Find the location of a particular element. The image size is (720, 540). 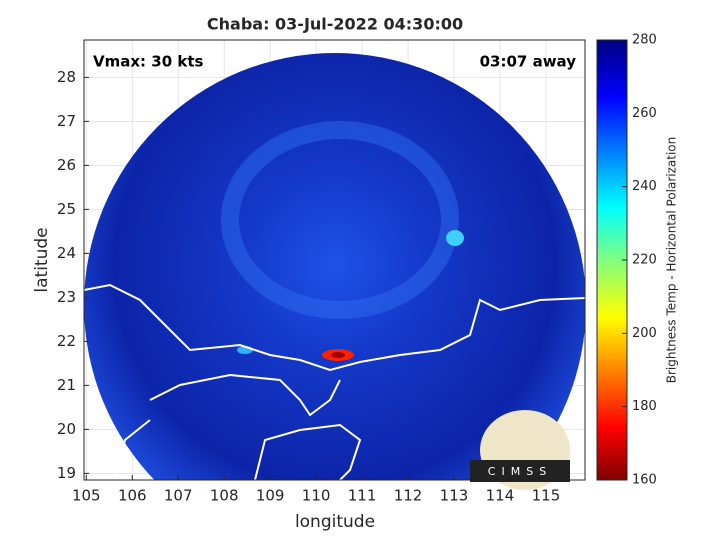

logo: CIMSS is located at coordinates (520, 450).